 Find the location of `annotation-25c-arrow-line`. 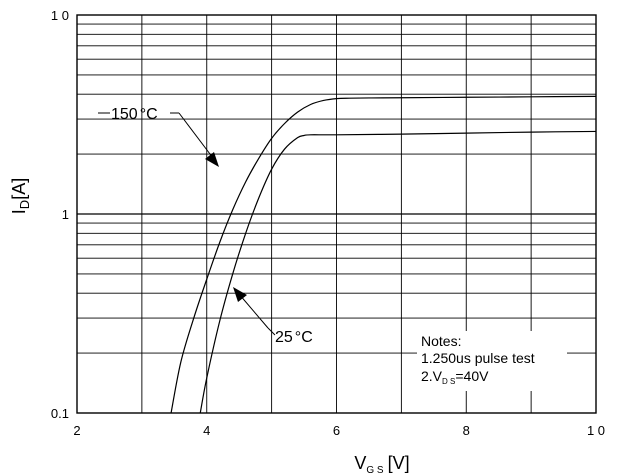

annotation-25c-arrow-line is located at coordinates (253, 311).